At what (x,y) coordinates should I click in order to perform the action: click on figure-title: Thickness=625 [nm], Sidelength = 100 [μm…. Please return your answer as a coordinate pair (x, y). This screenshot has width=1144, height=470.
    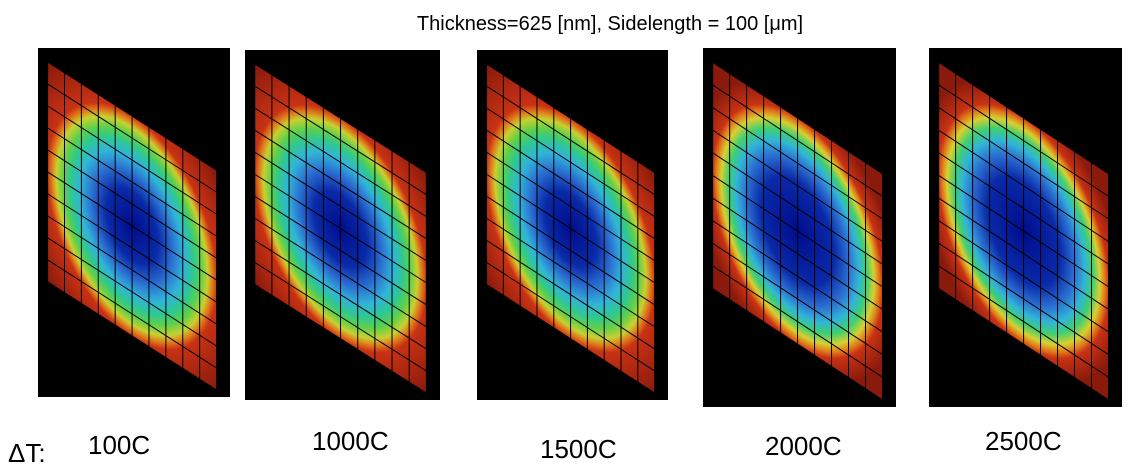
    Looking at the image, I should click on (610, 24).